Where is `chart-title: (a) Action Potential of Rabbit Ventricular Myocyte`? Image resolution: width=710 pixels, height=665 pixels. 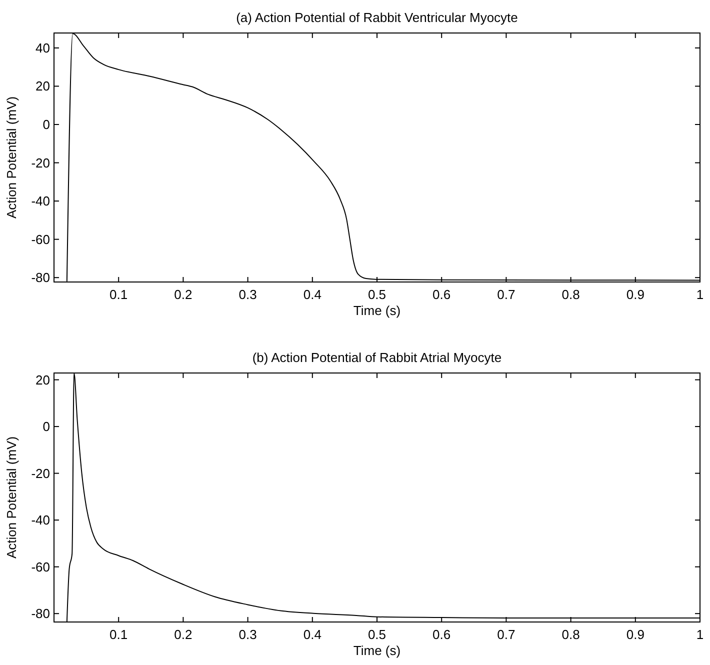
chart-title: (a) Action Potential of Rabbit Ventricular Myocyte is located at coordinates (377, 17).